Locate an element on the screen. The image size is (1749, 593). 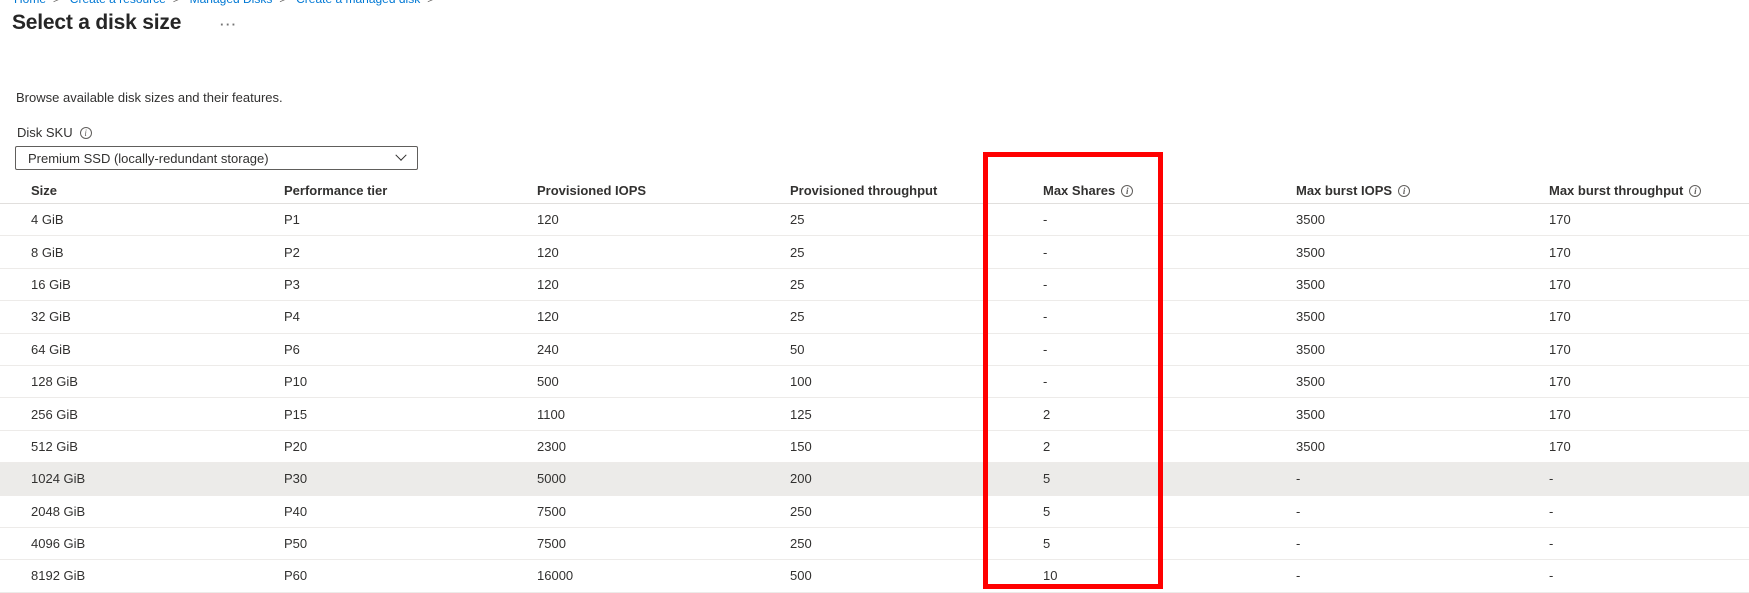
cell-size: 256 GiB is located at coordinates (54, 414).